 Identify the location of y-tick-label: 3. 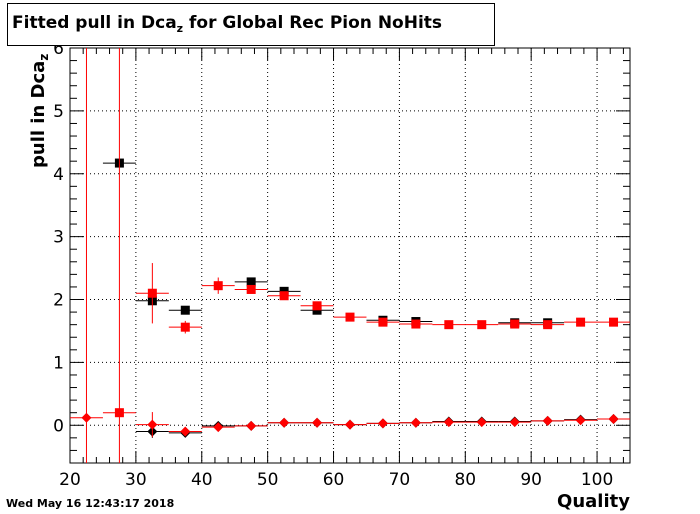
(58, 238).